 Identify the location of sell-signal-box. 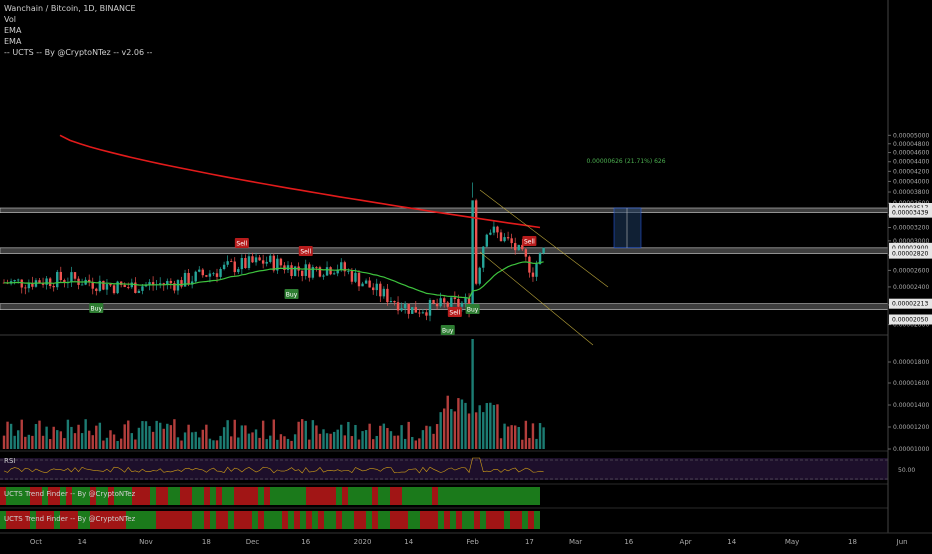
(529, 241).